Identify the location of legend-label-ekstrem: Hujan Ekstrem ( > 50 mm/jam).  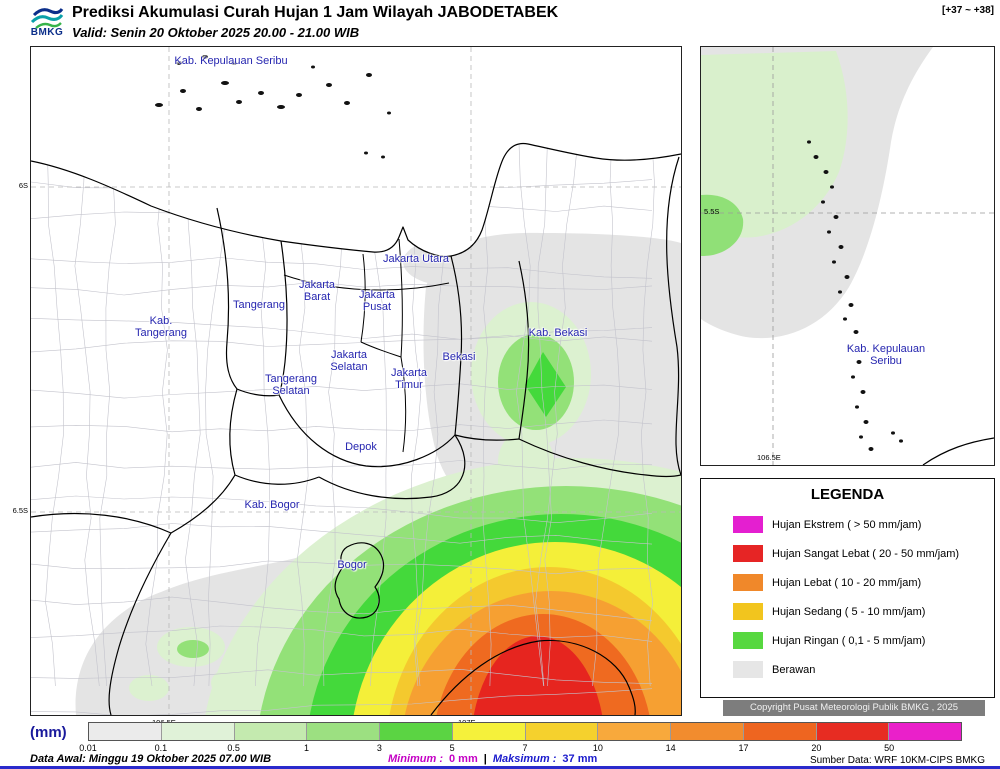
(847, 524).